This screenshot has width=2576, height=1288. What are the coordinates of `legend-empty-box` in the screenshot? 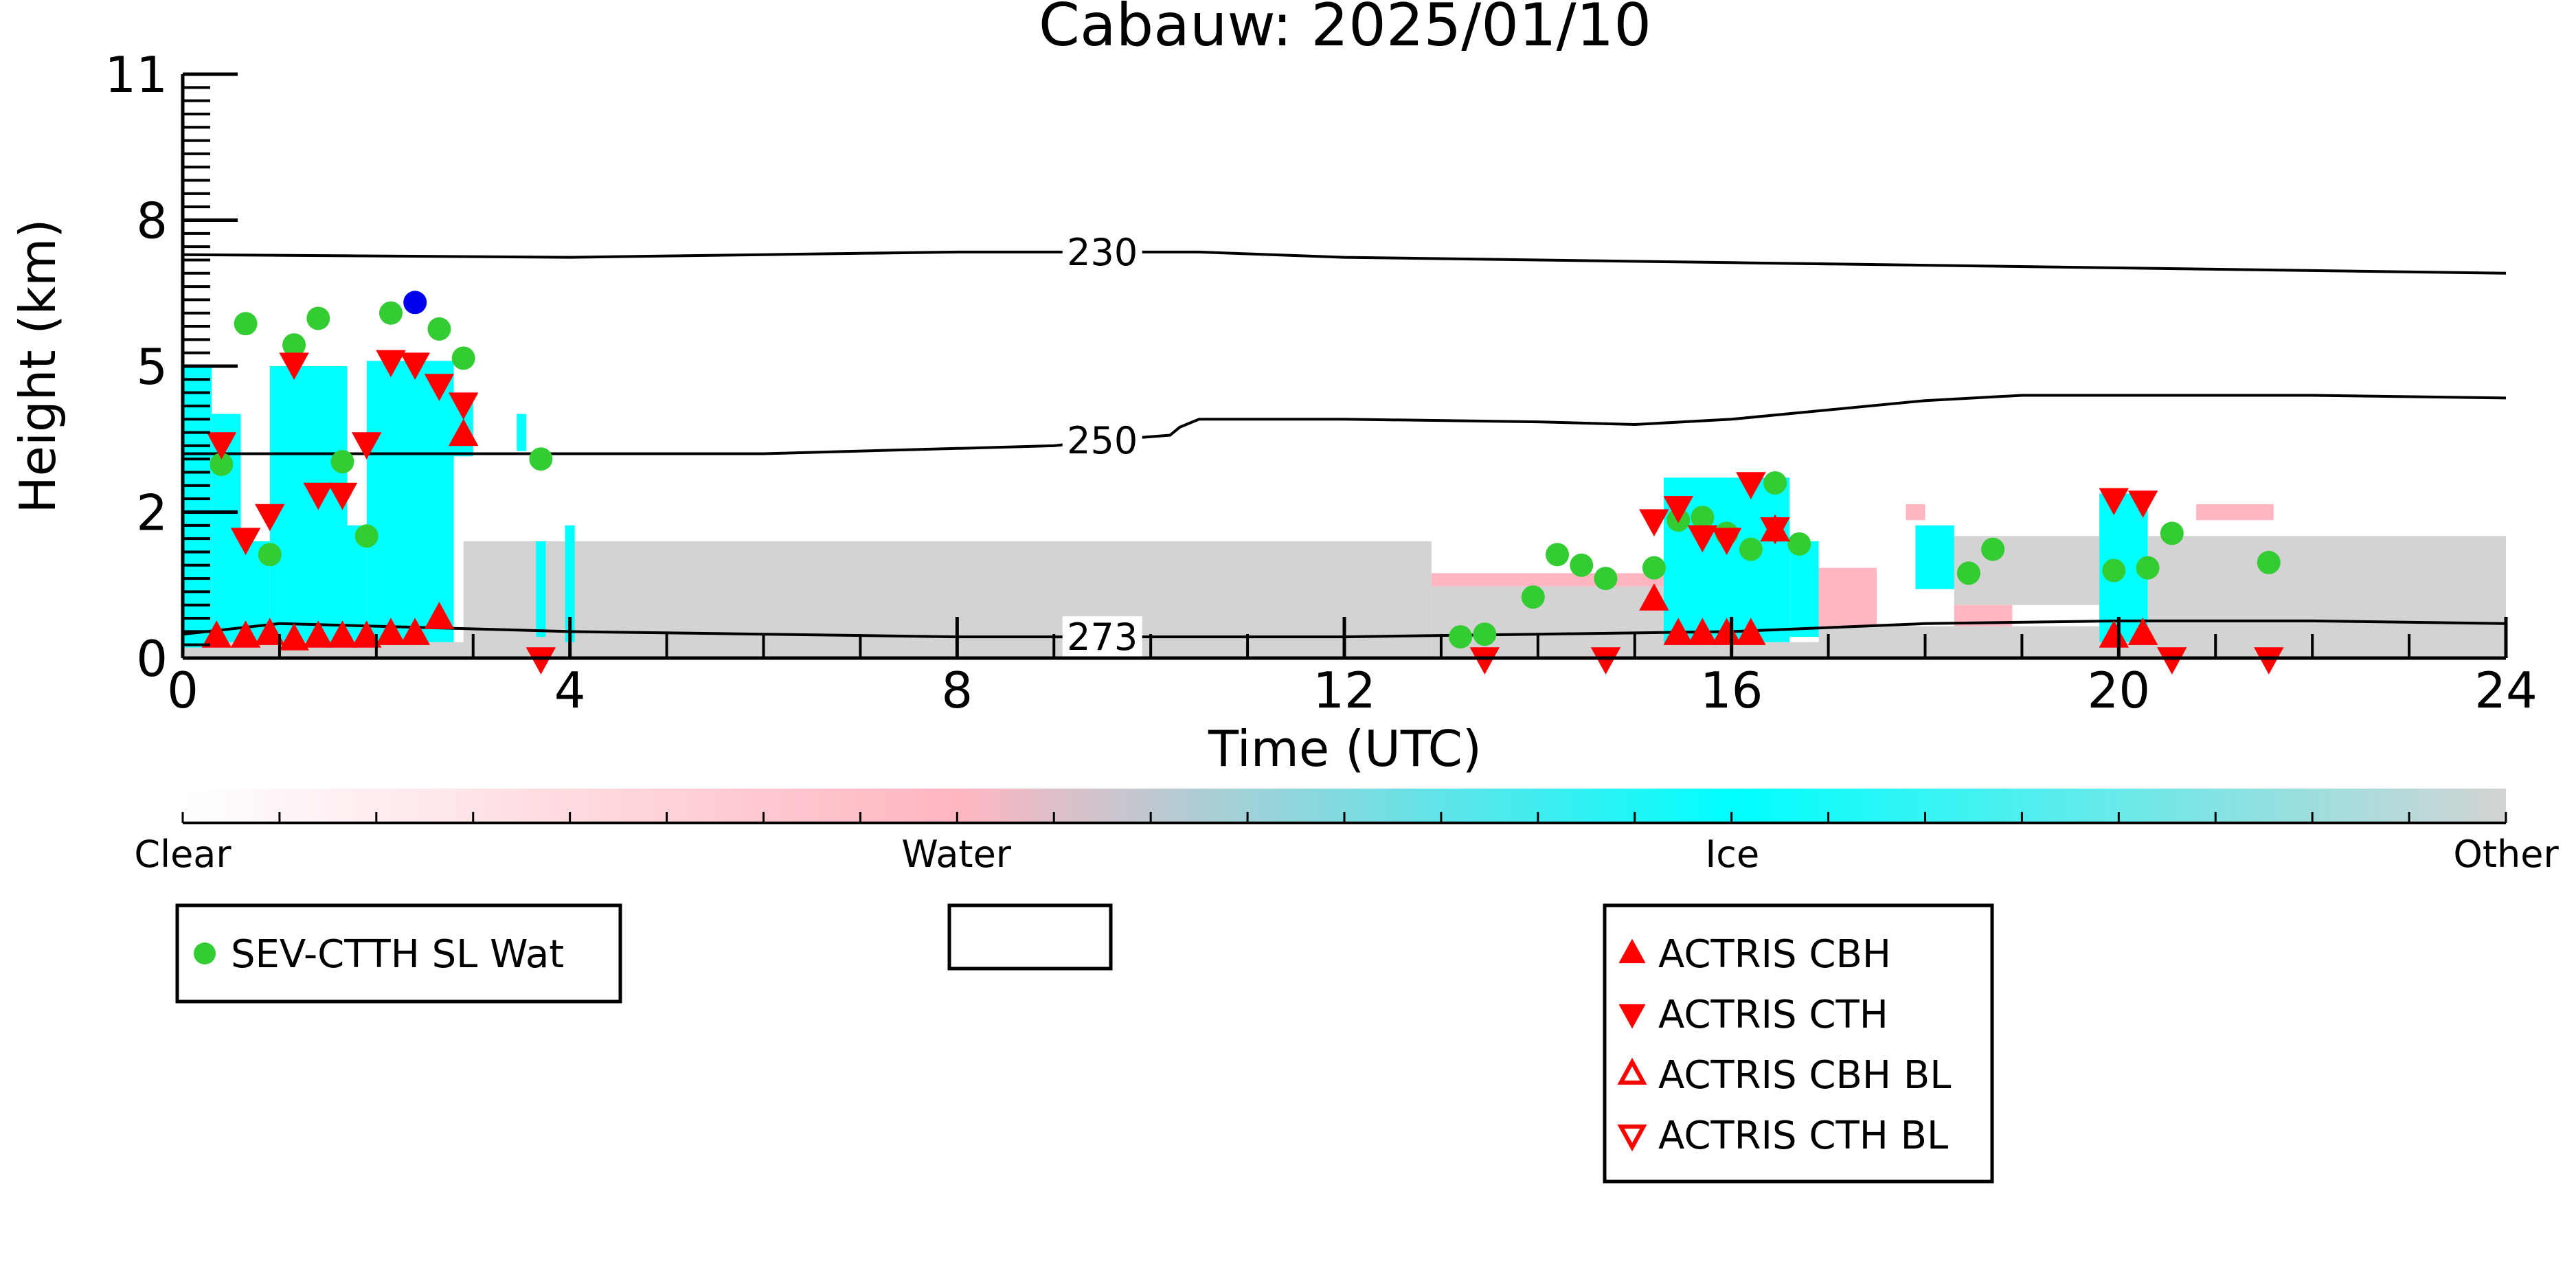 It's located at (1030, 937).